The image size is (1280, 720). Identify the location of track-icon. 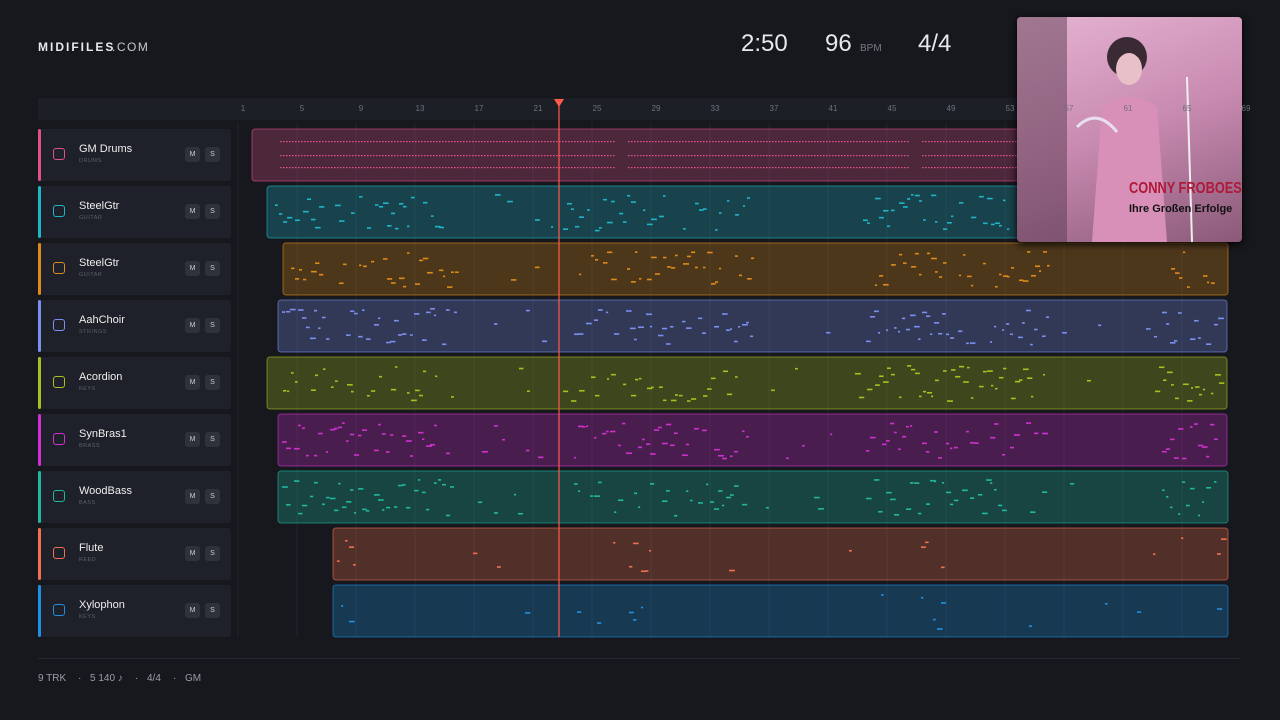
(59, 553).